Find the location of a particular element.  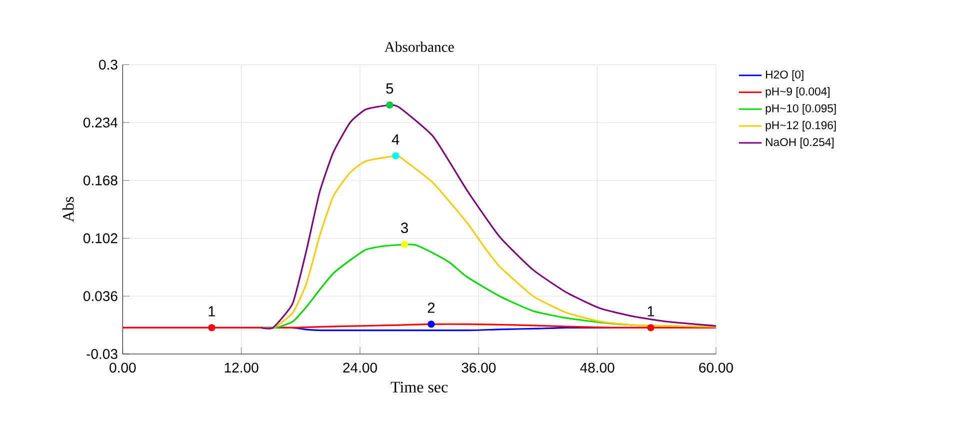

legend-label: NaOH [0.254] is located at coordinates (800, 143).